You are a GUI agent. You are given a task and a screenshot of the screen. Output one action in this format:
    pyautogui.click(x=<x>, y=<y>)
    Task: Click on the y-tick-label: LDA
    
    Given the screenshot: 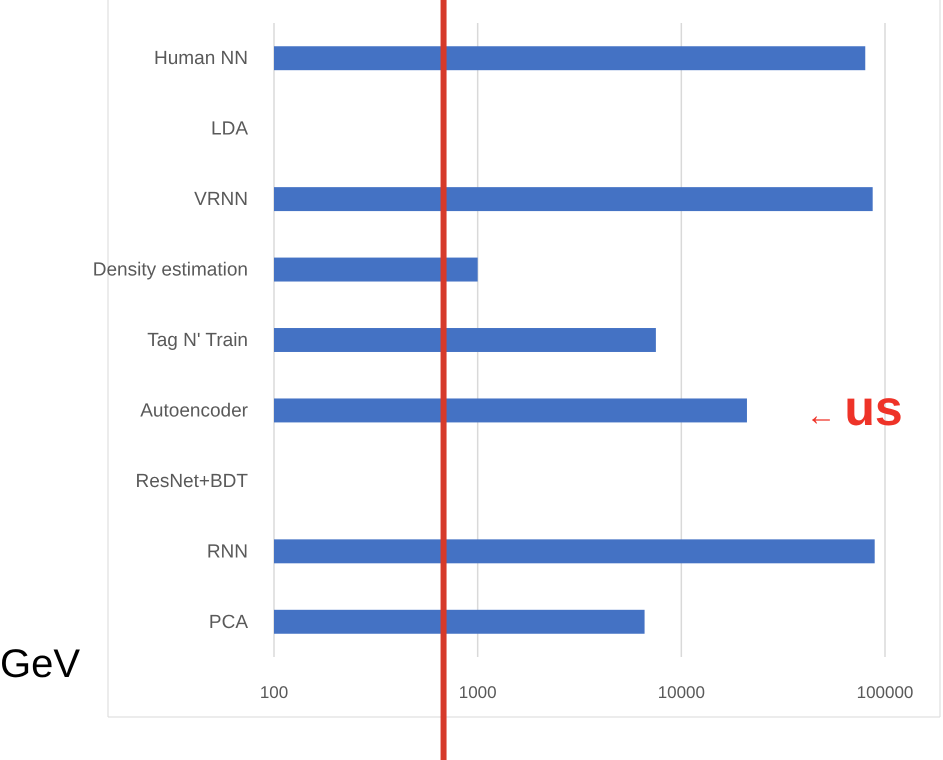 What is the action you would take?
    pyautogui.click(x=229, y=129)
    